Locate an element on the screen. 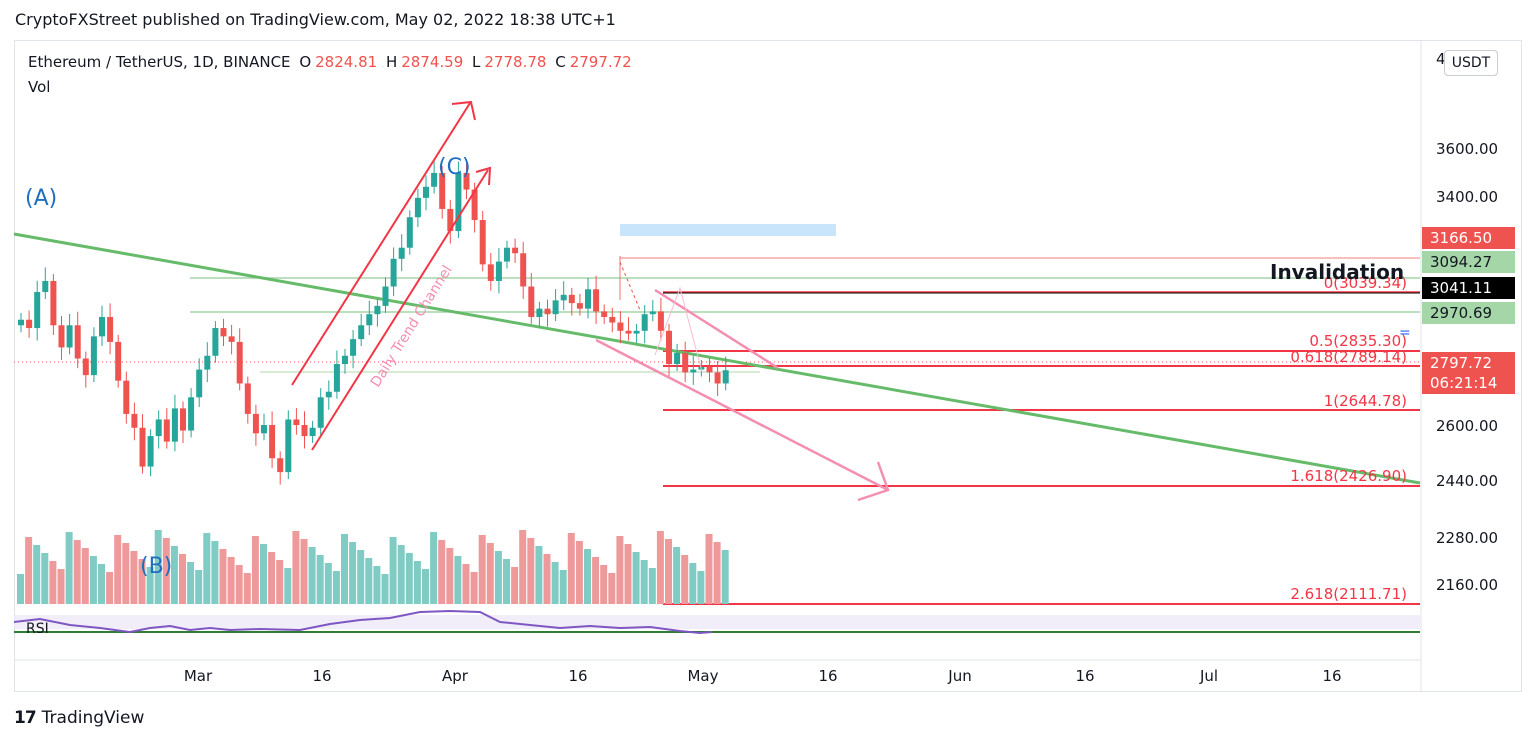 The width and height of the screenshot is (1536, 746). wedge-upper is located at coordinates (716, 329).